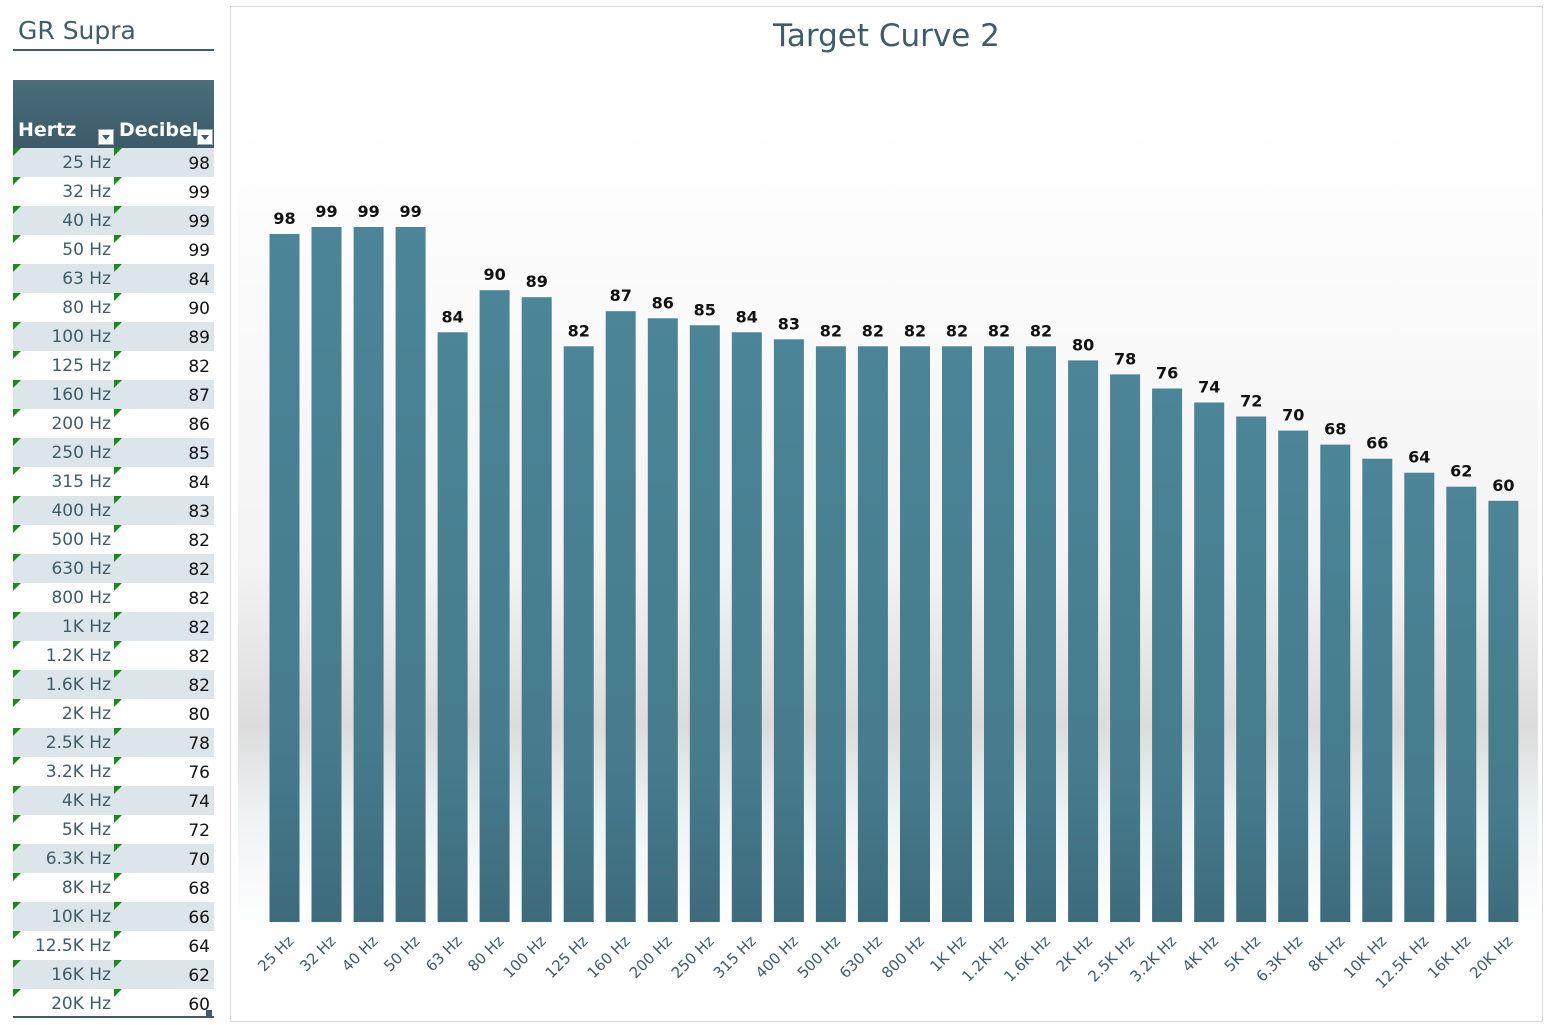 The height and width of the screenshot is (1025, 1547). What do you see at coordinates (113, 539) in the screenshot?
I see `table-row: 500 Hz 82` at bounding box center [113, 539].